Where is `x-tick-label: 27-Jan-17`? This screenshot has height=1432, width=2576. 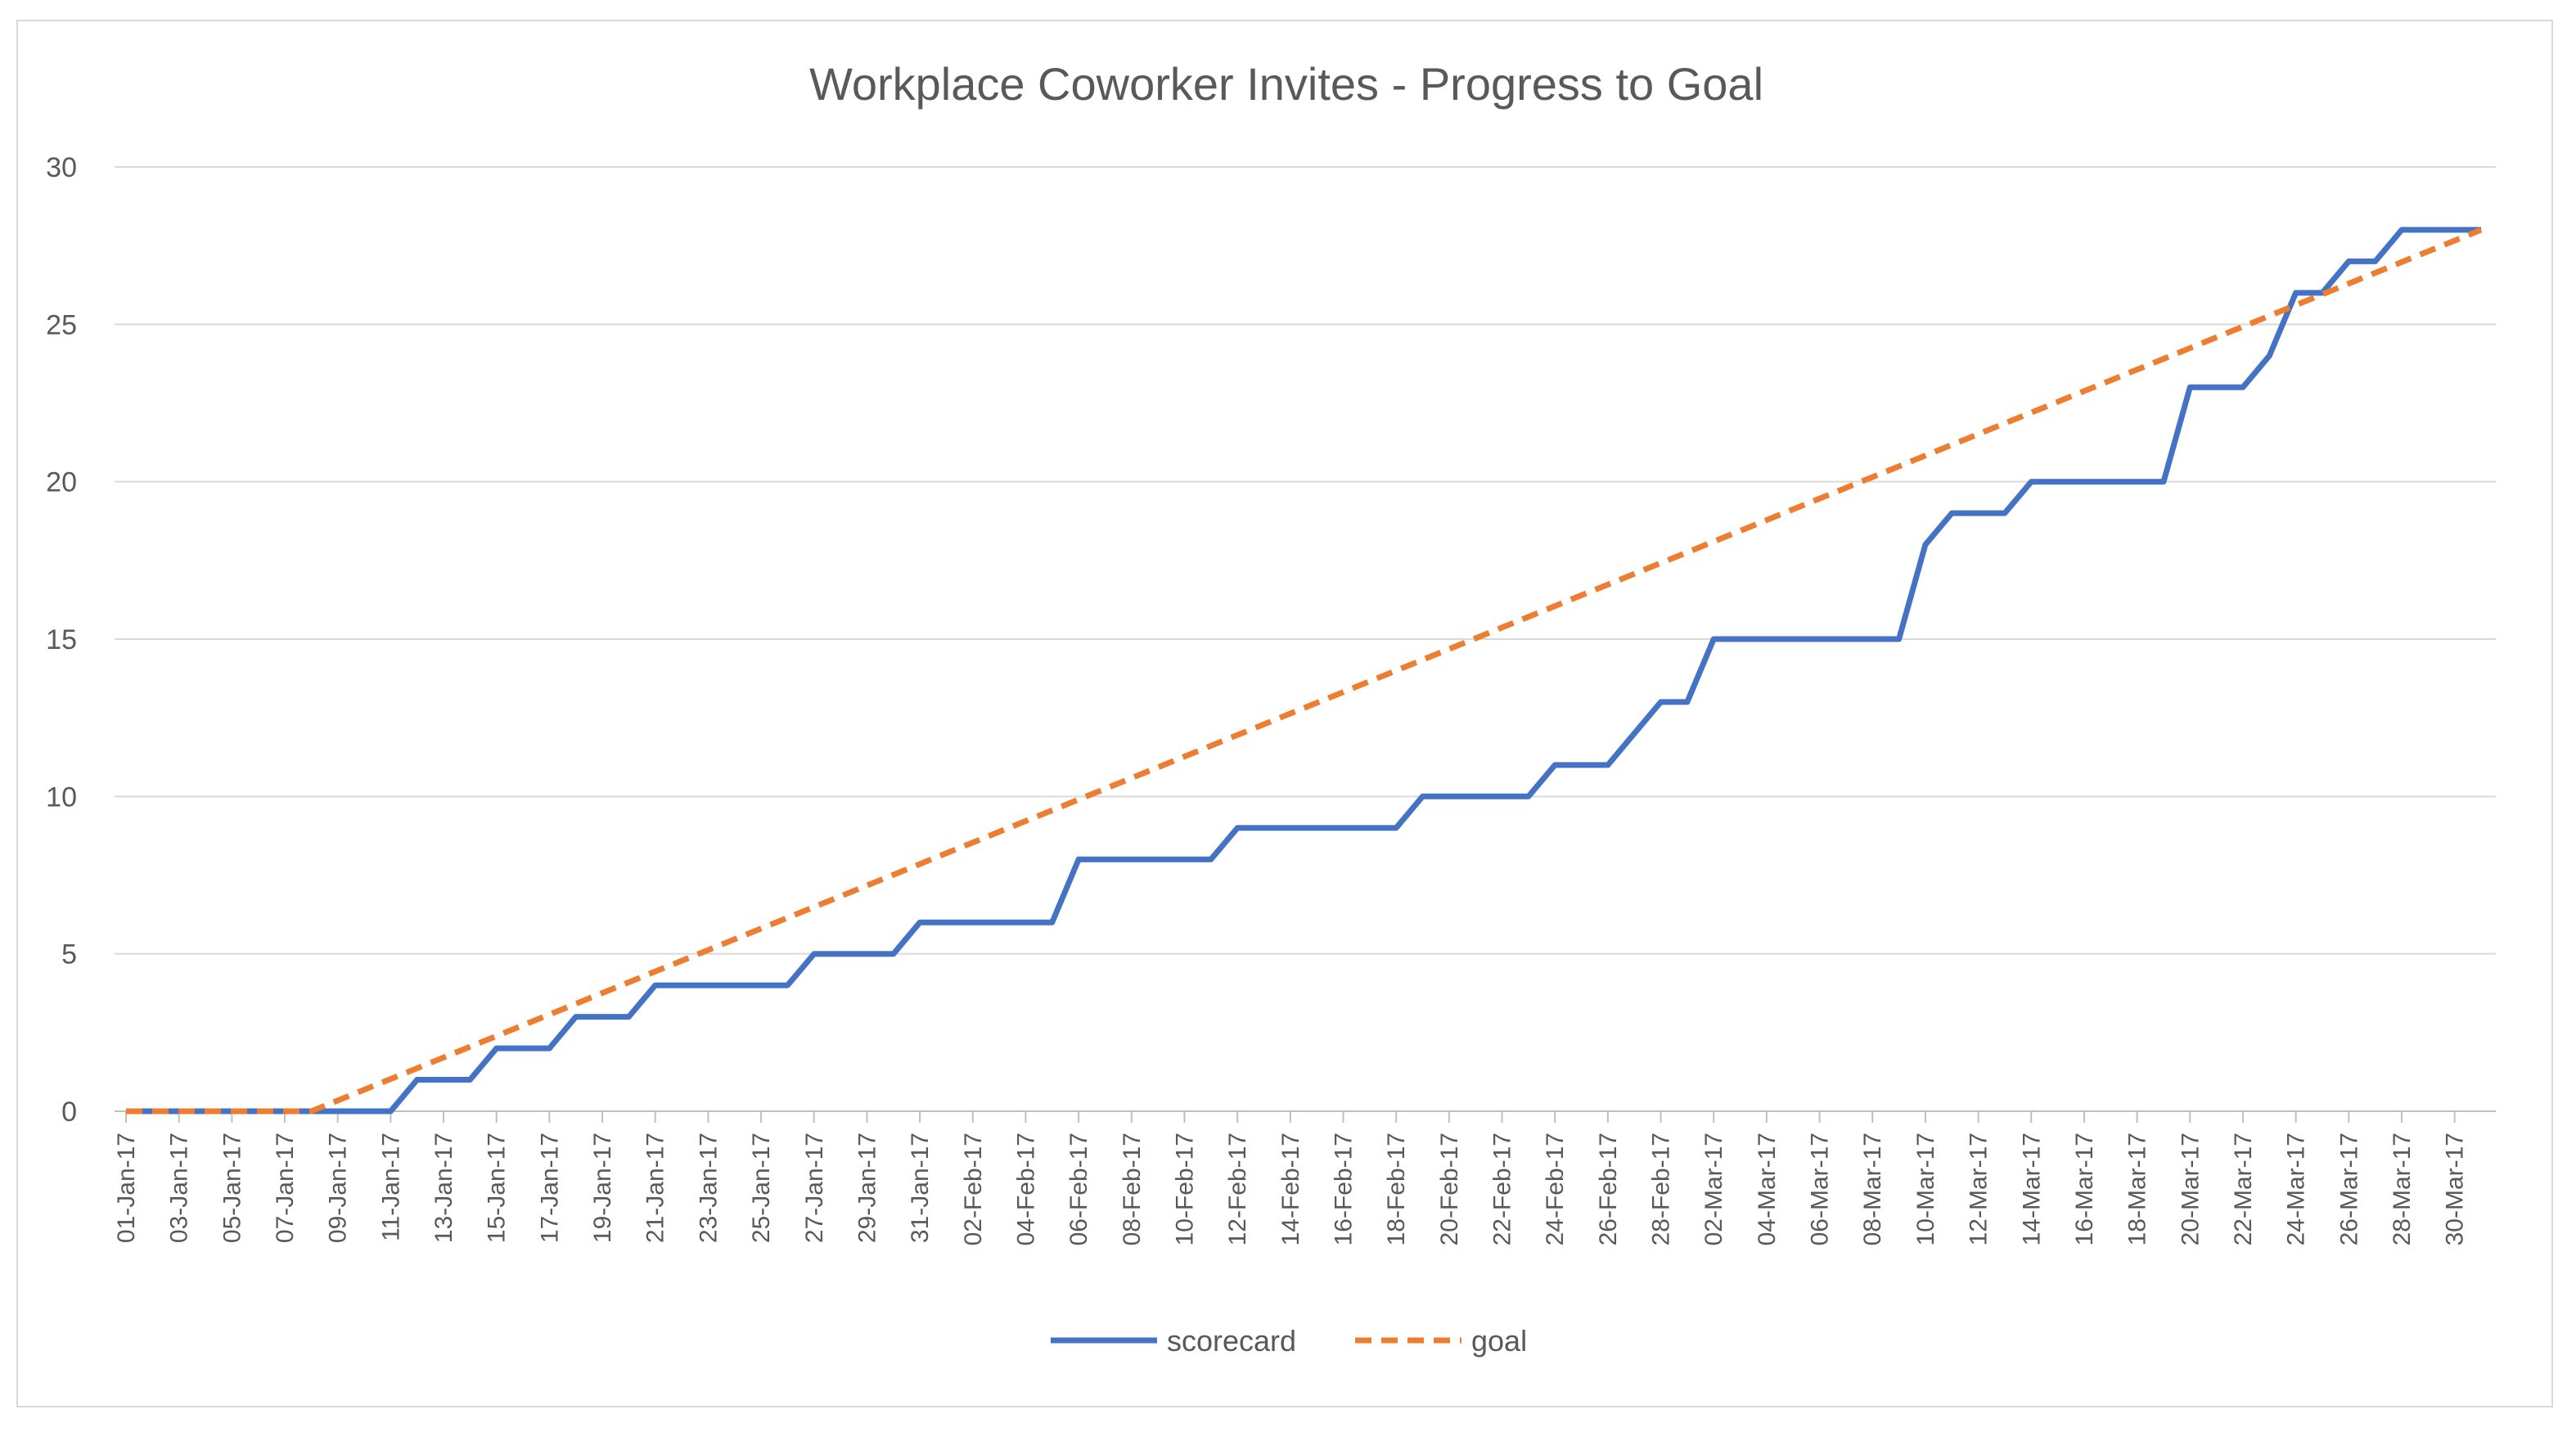 x-tick-label: 27-Jan-17 is located at coordinates (814, 1188).